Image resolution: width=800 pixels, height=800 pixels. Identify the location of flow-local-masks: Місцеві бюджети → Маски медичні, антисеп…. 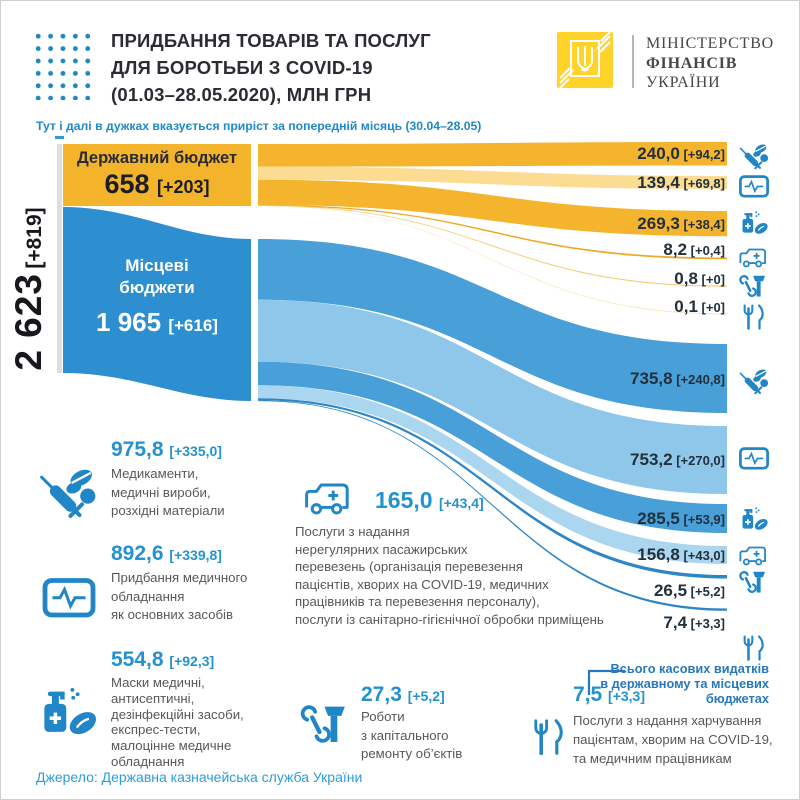
(492, 447).